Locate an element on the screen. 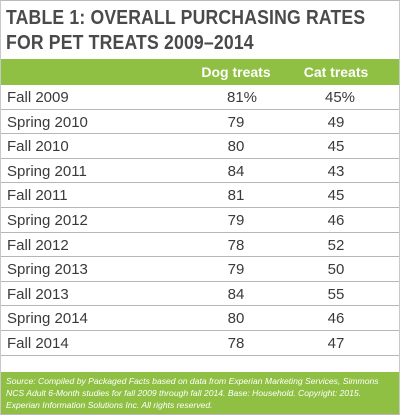  row-period: Fall 2014 is located at coordinates (38, 343).